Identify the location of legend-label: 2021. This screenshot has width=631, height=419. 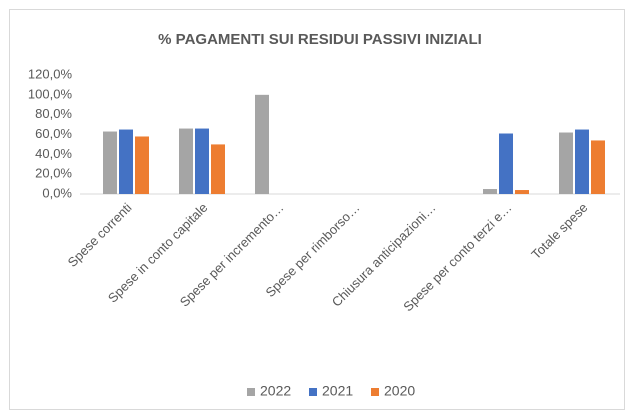
(337, 391).